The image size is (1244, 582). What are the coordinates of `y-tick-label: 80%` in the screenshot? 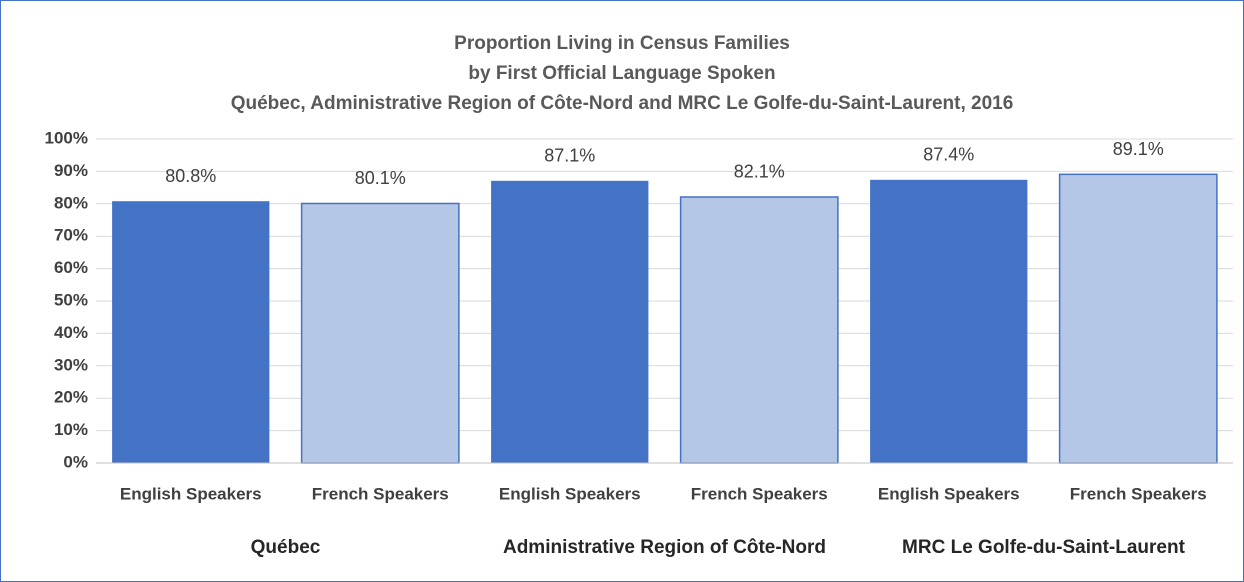 It's located at (71, 202).